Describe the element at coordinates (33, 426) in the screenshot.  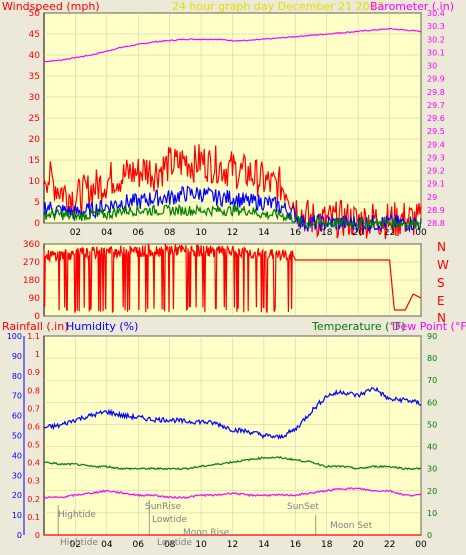
I see `rainfall-tick: 0.6` at that location.